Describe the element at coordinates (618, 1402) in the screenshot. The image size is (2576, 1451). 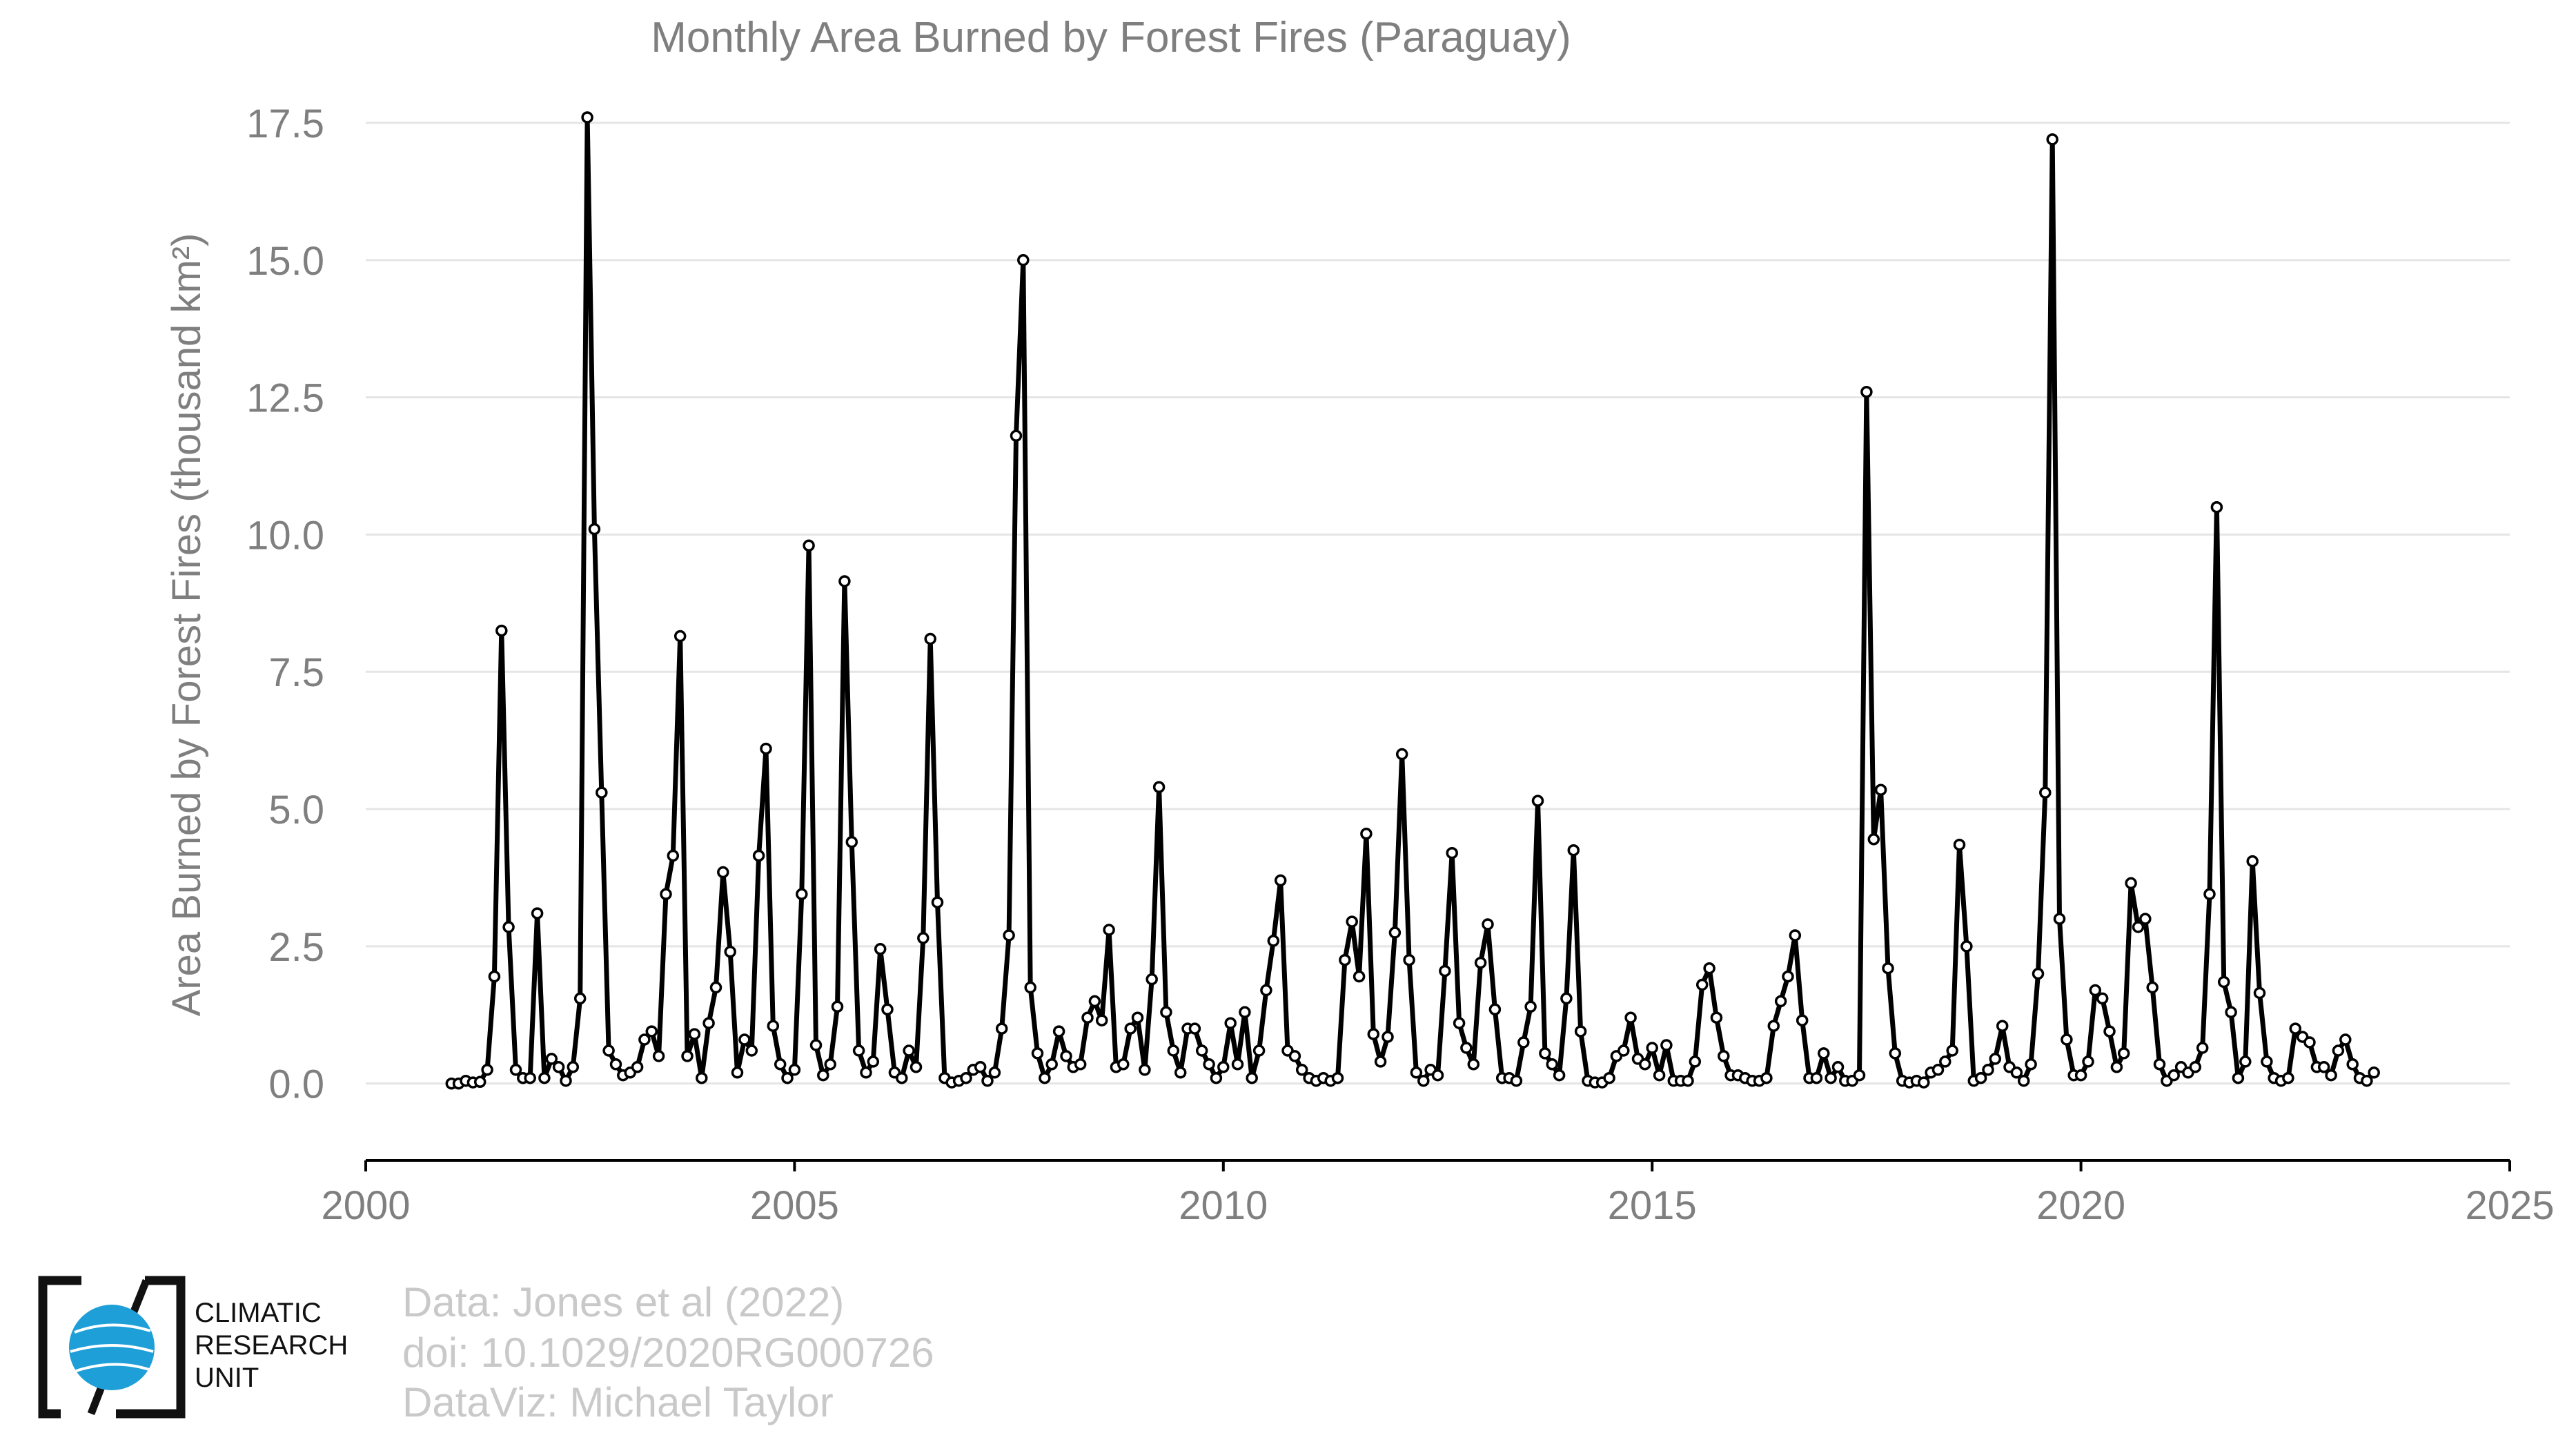
I see `credit-dataviz: DataViz: Michael Taylor` at that location.